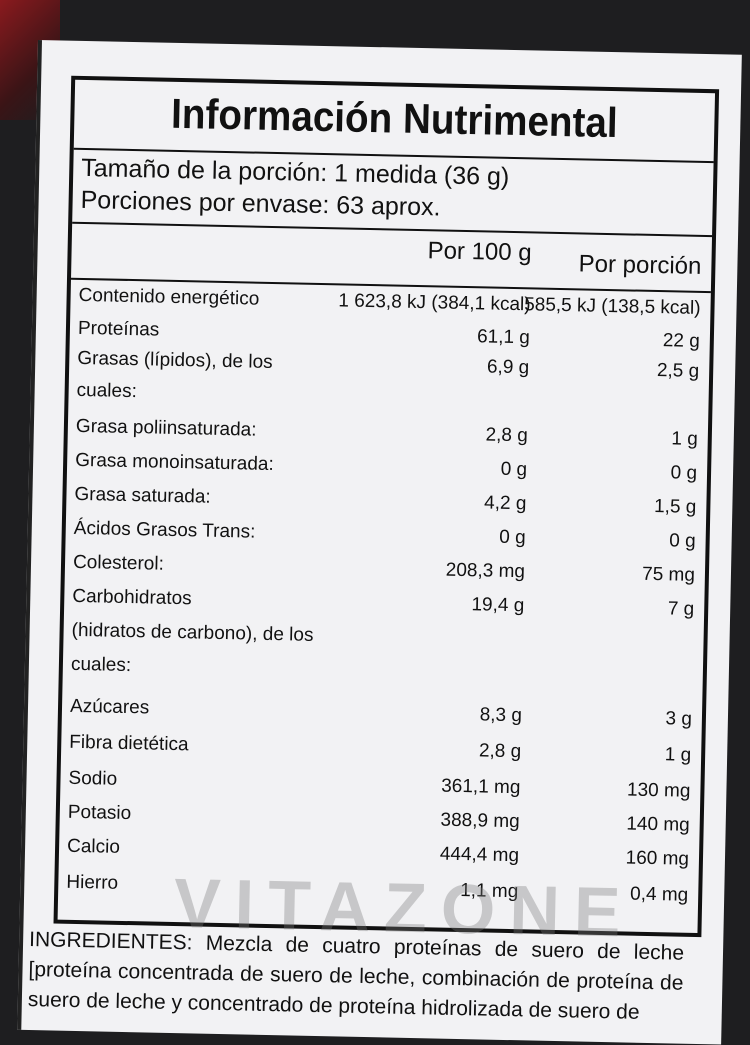  What do you see at coordinates (392, 229) in the screenshot?
I see `divider` at bounding box center [392, 229].